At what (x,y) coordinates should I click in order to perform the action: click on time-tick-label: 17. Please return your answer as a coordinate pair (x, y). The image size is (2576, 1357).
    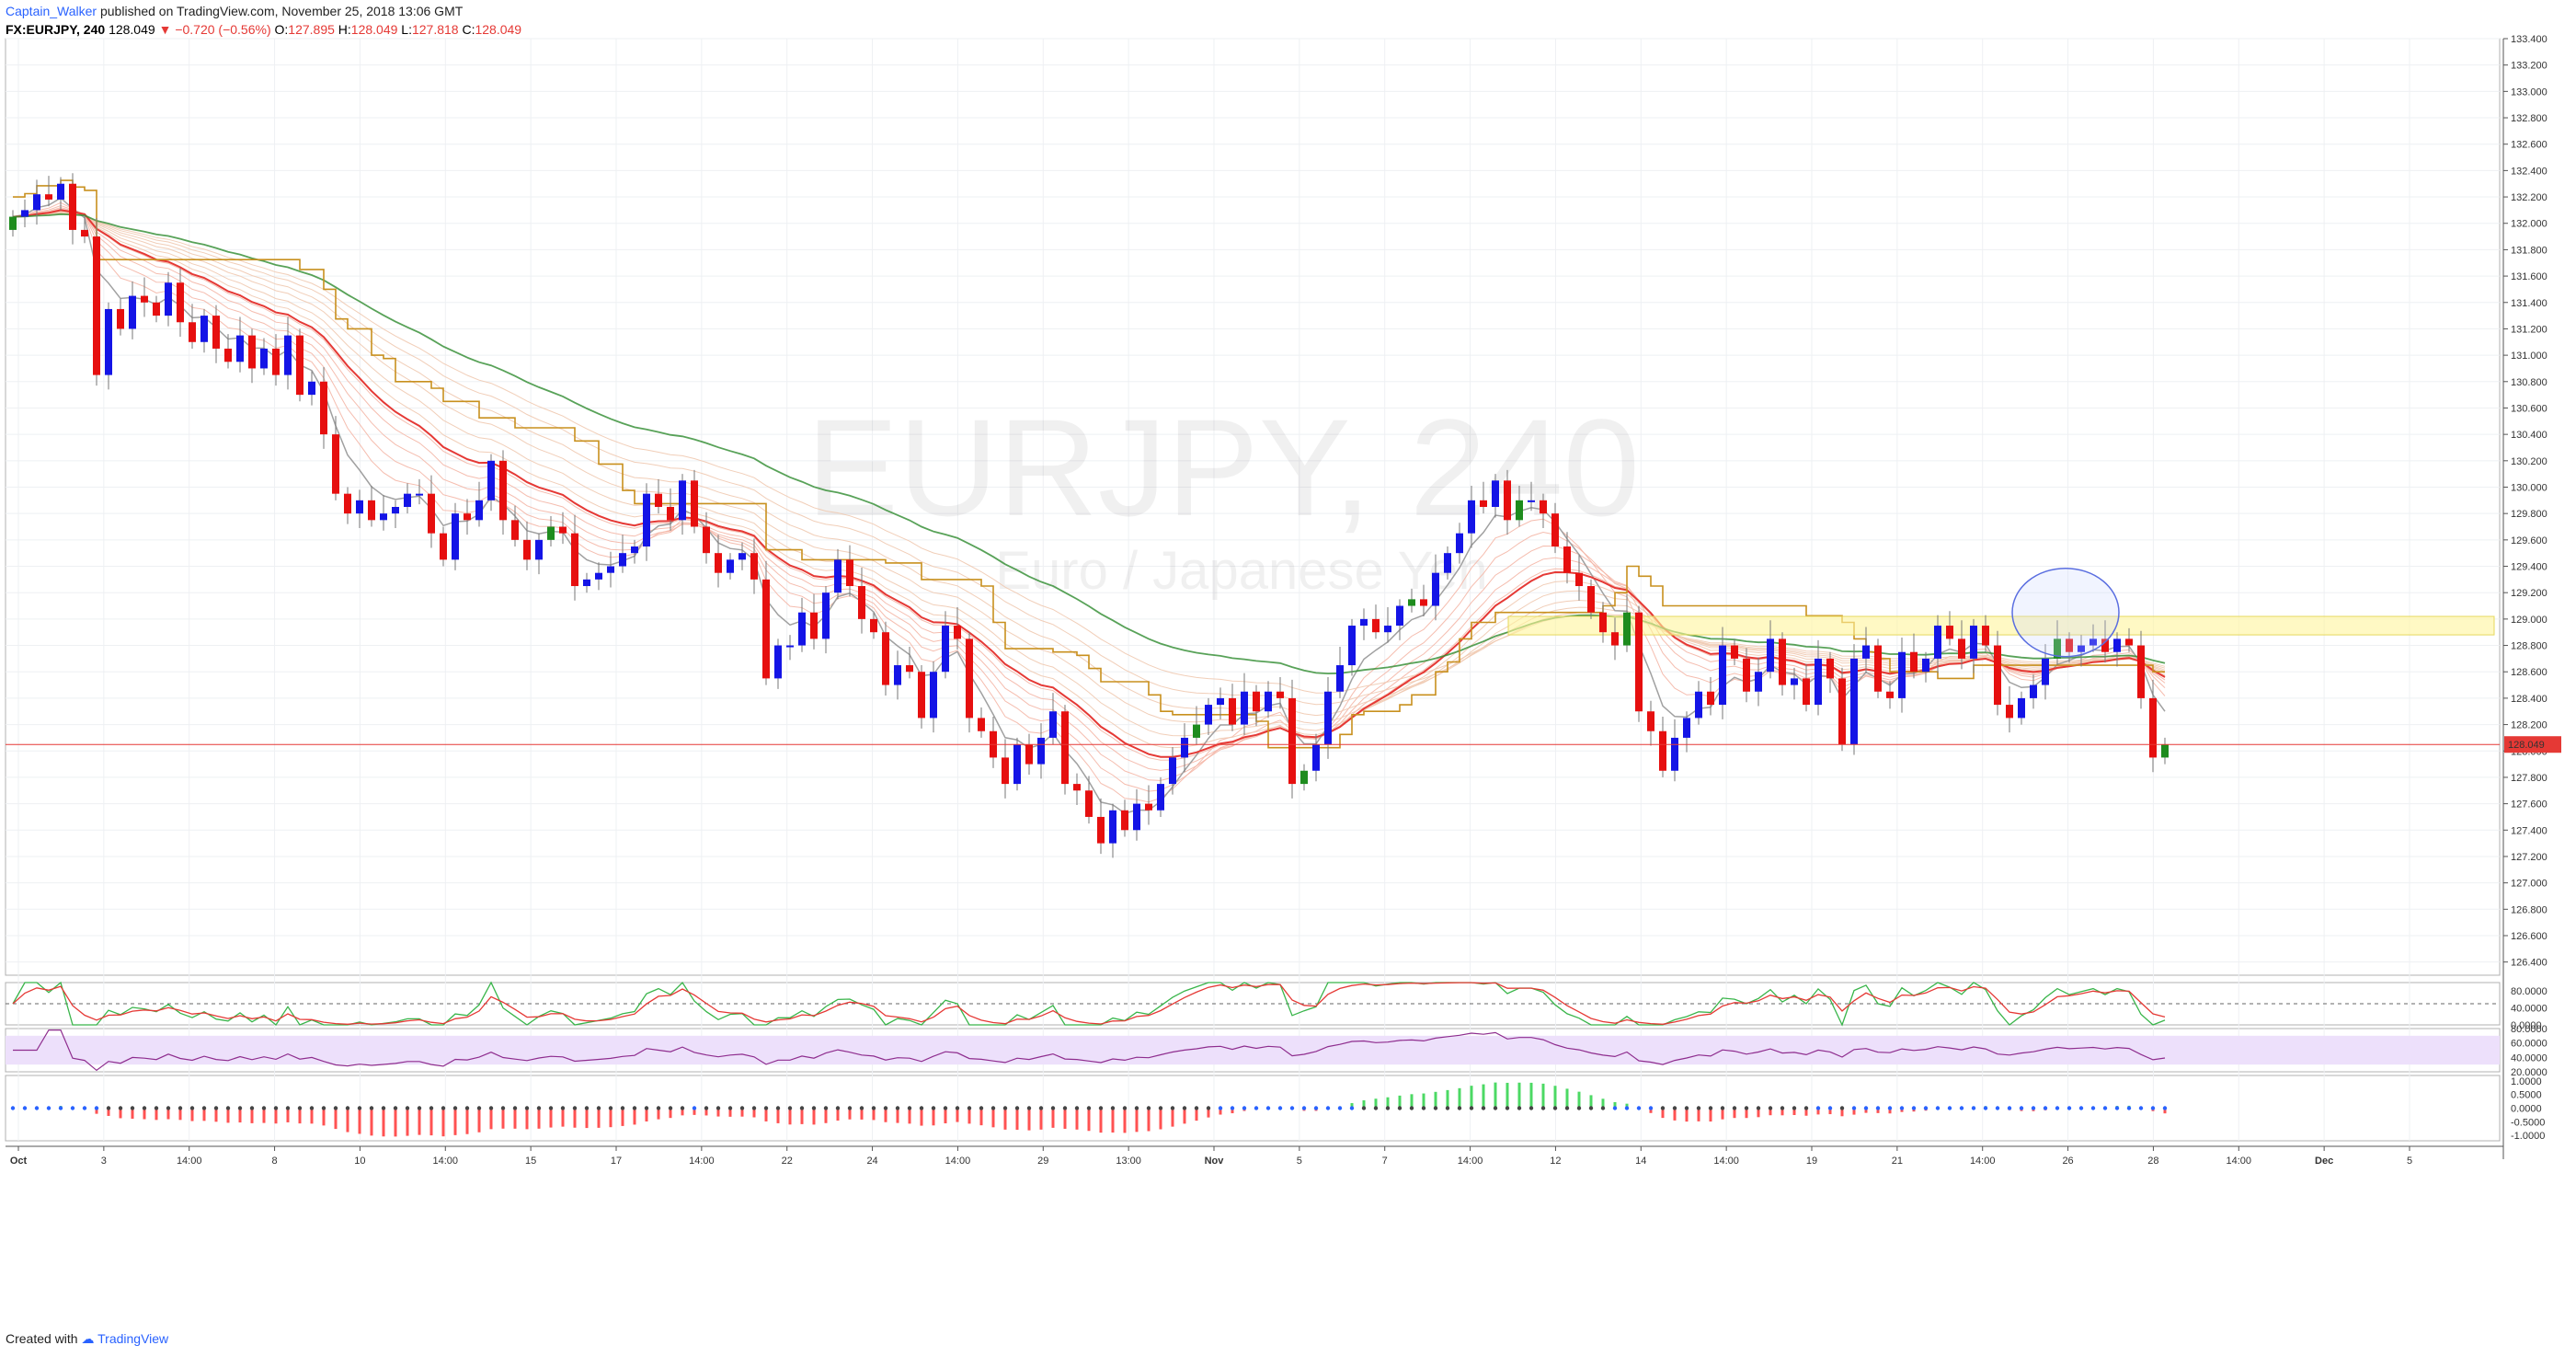
    Looking at the image, I should click on (617, 1161).